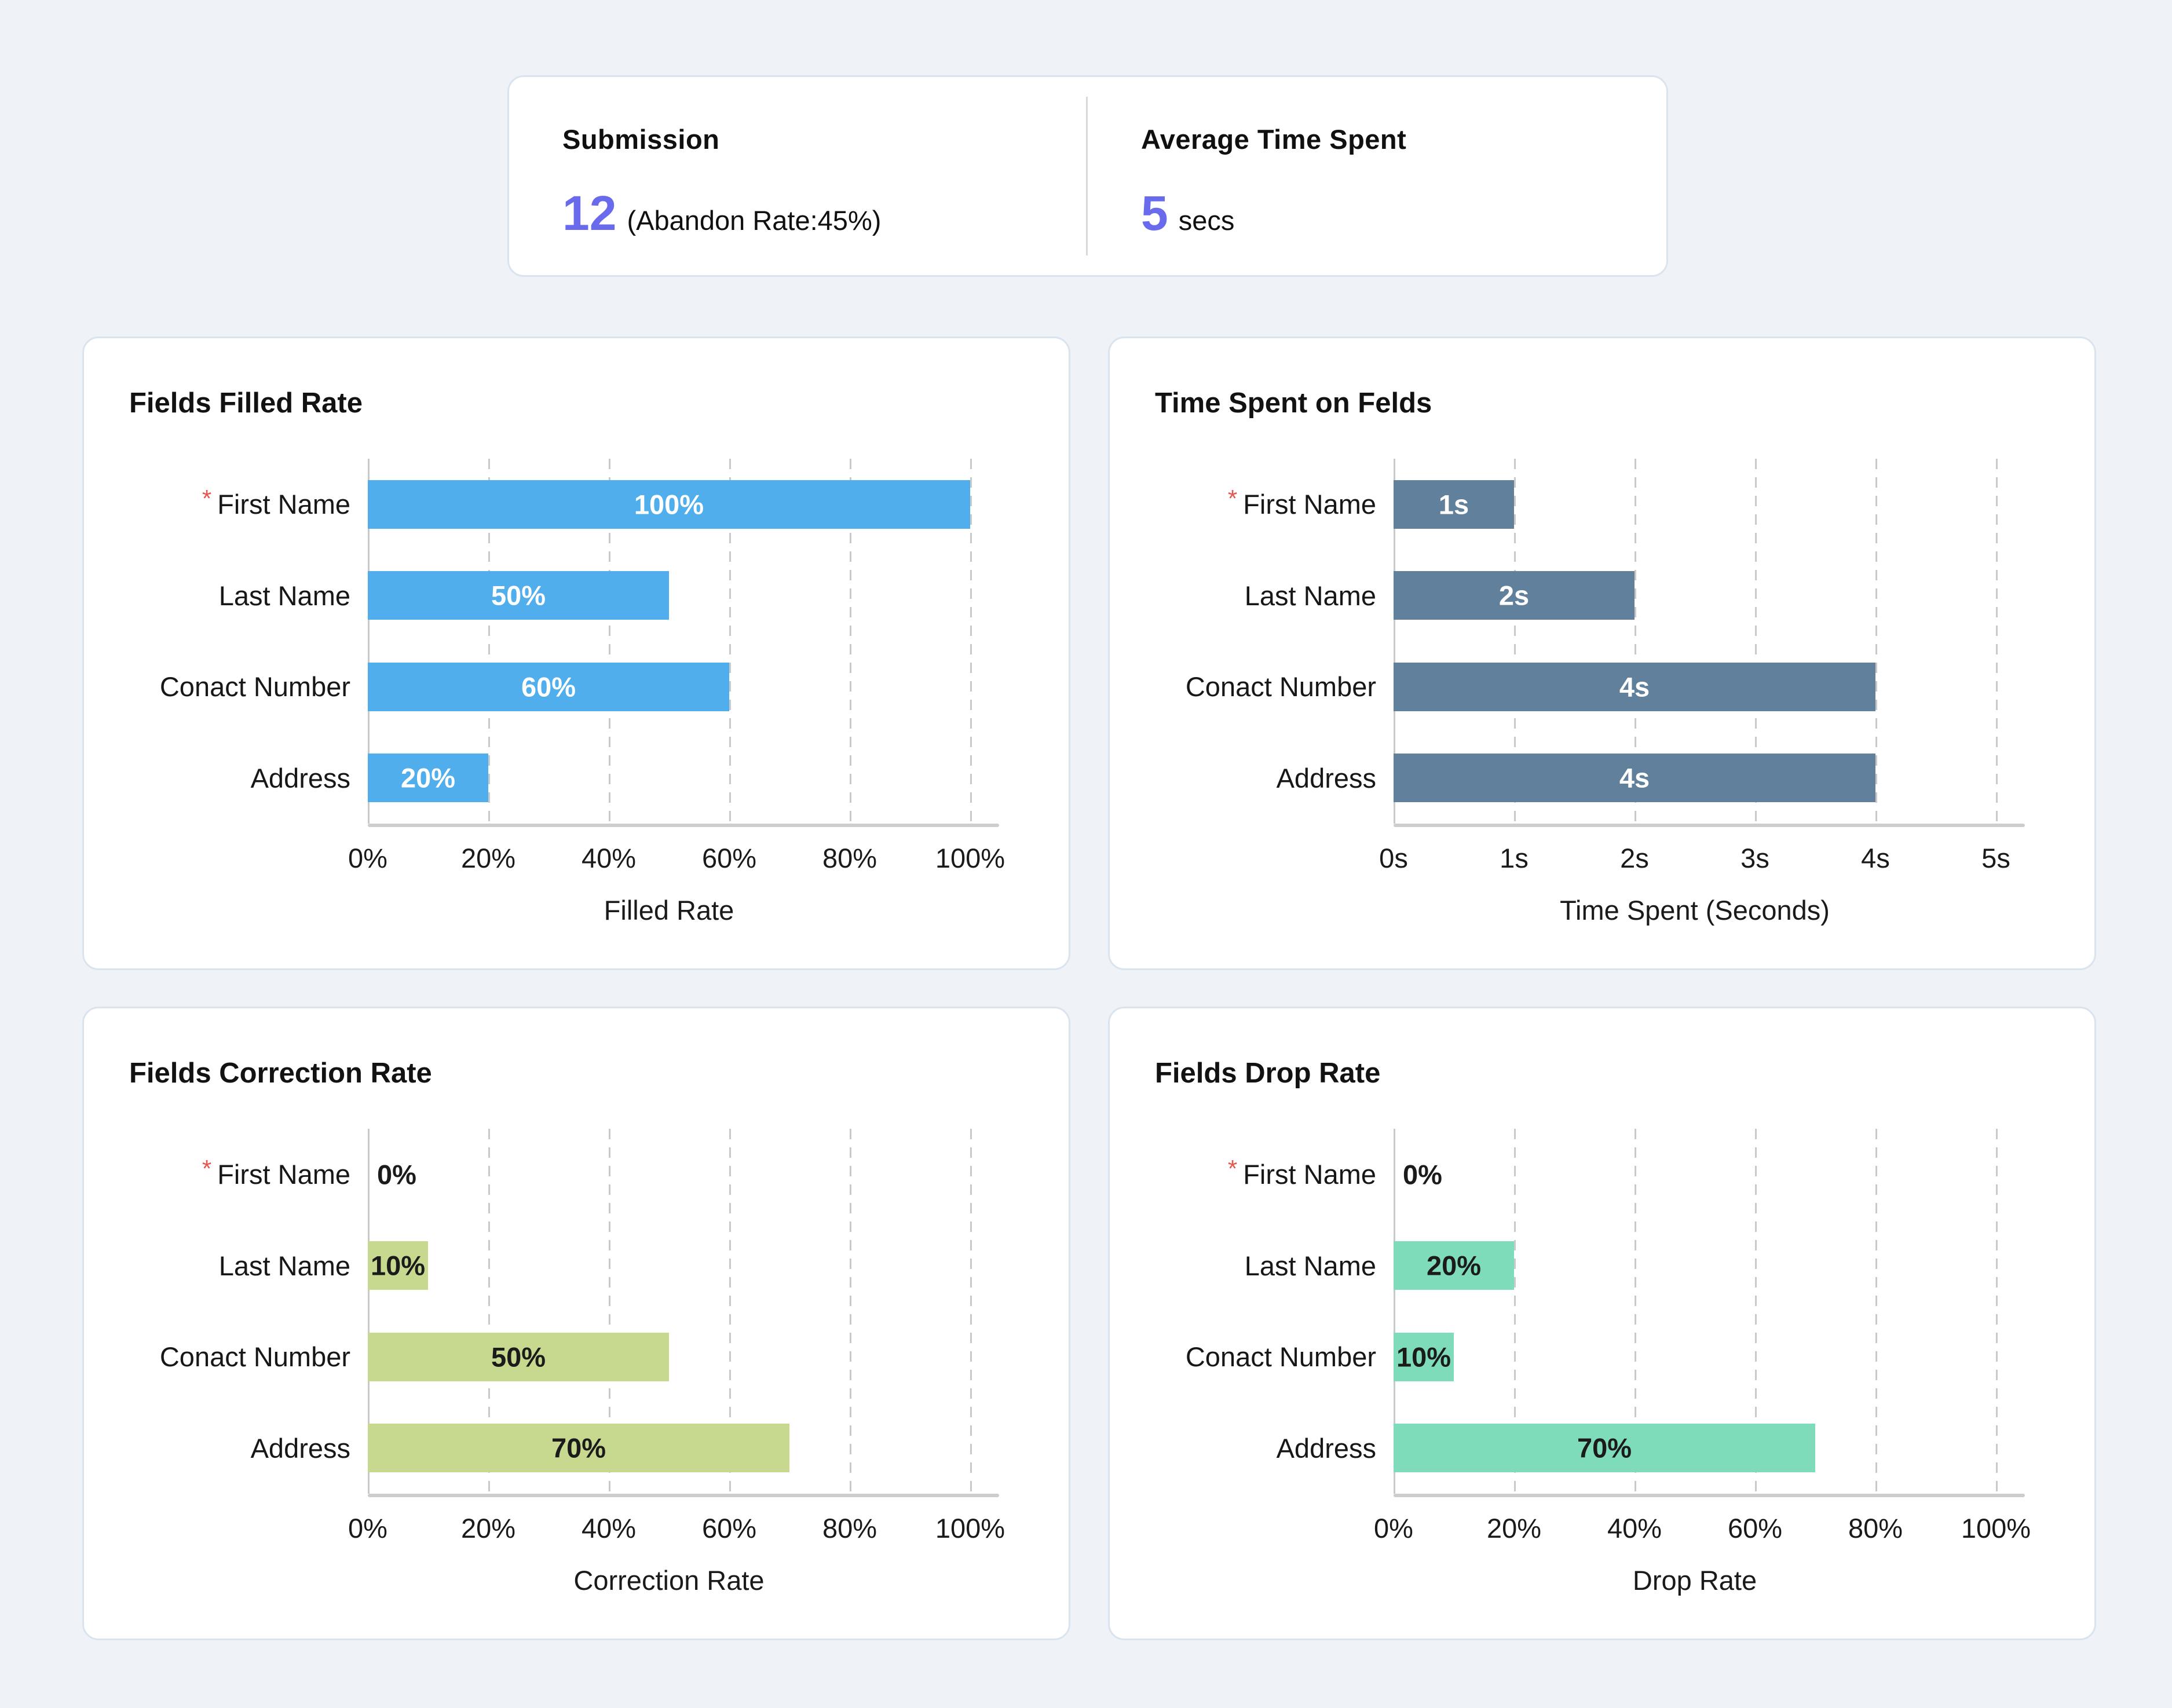 Image resolution: width=2172 pixels, height=1708 pixels. Describe the element at coordinates (641, 140) in the screenshot. I see `submission-label: Submission` at that location.